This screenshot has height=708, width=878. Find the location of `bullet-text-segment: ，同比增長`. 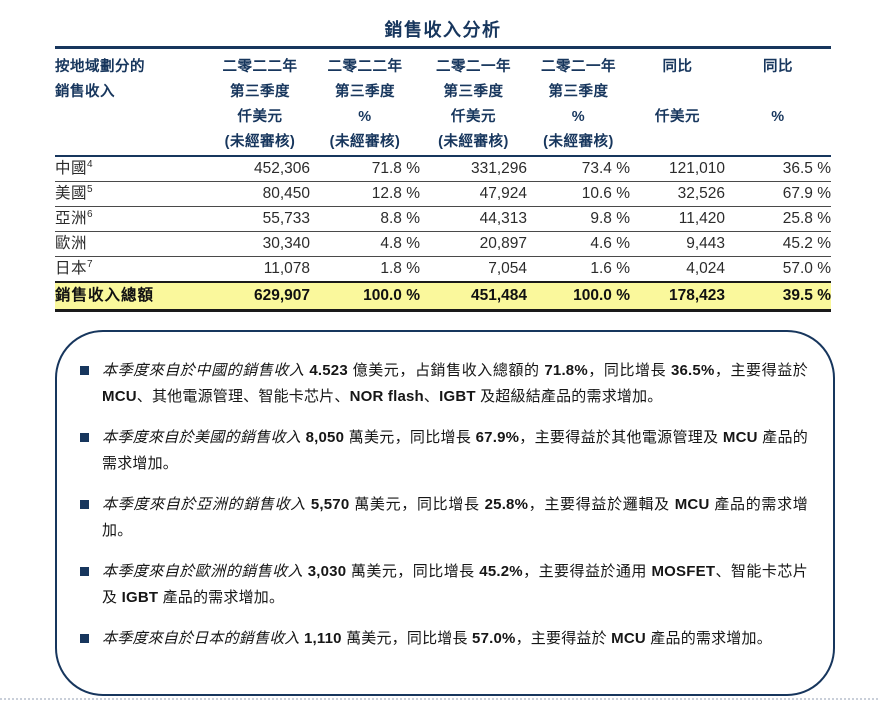

bullet-text-segment: ，同比增長 is located at coordinates (629, 370).